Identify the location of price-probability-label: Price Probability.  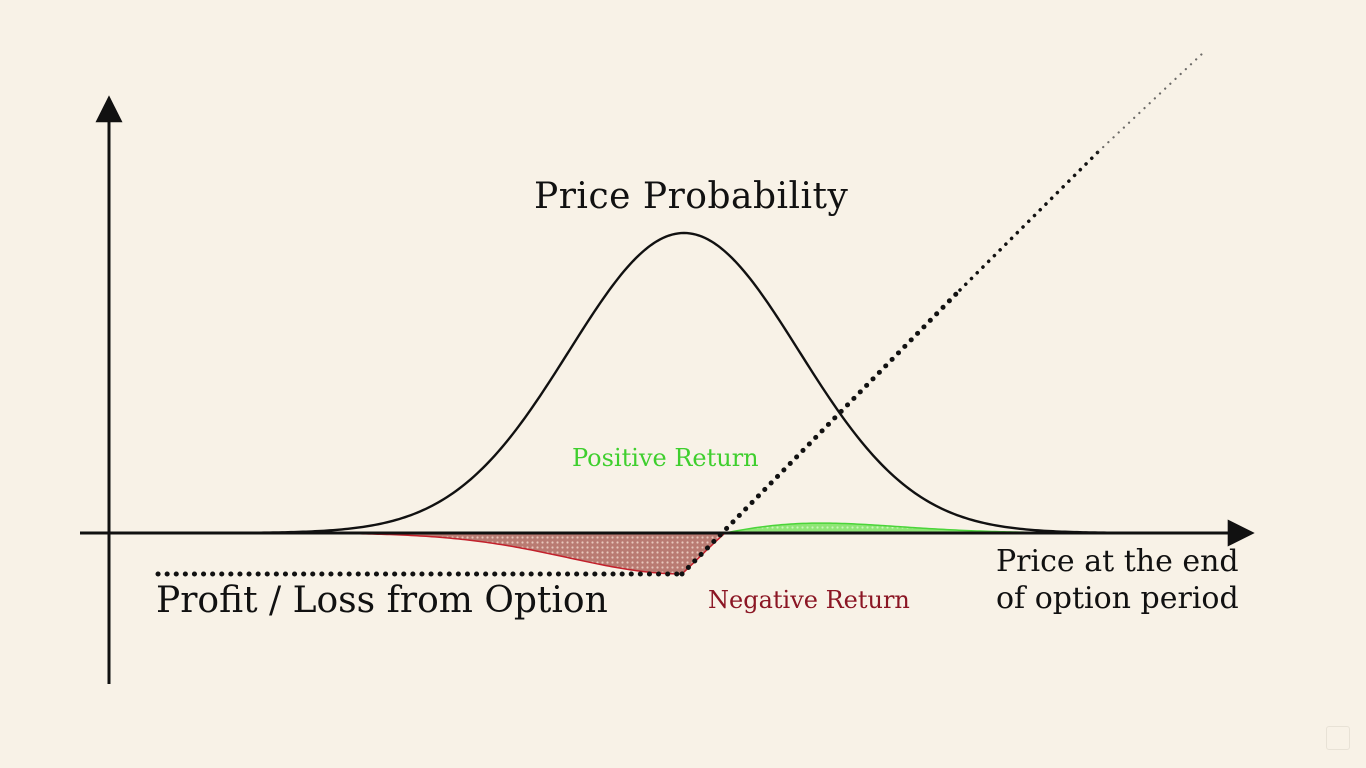
(691, 196).